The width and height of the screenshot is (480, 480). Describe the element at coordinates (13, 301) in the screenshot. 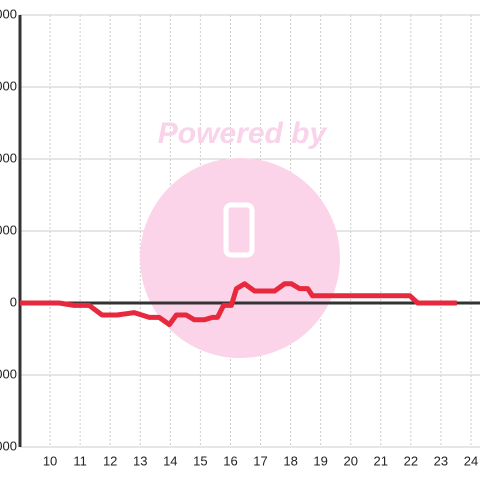

I see `y-tick-label: 0` at that location.